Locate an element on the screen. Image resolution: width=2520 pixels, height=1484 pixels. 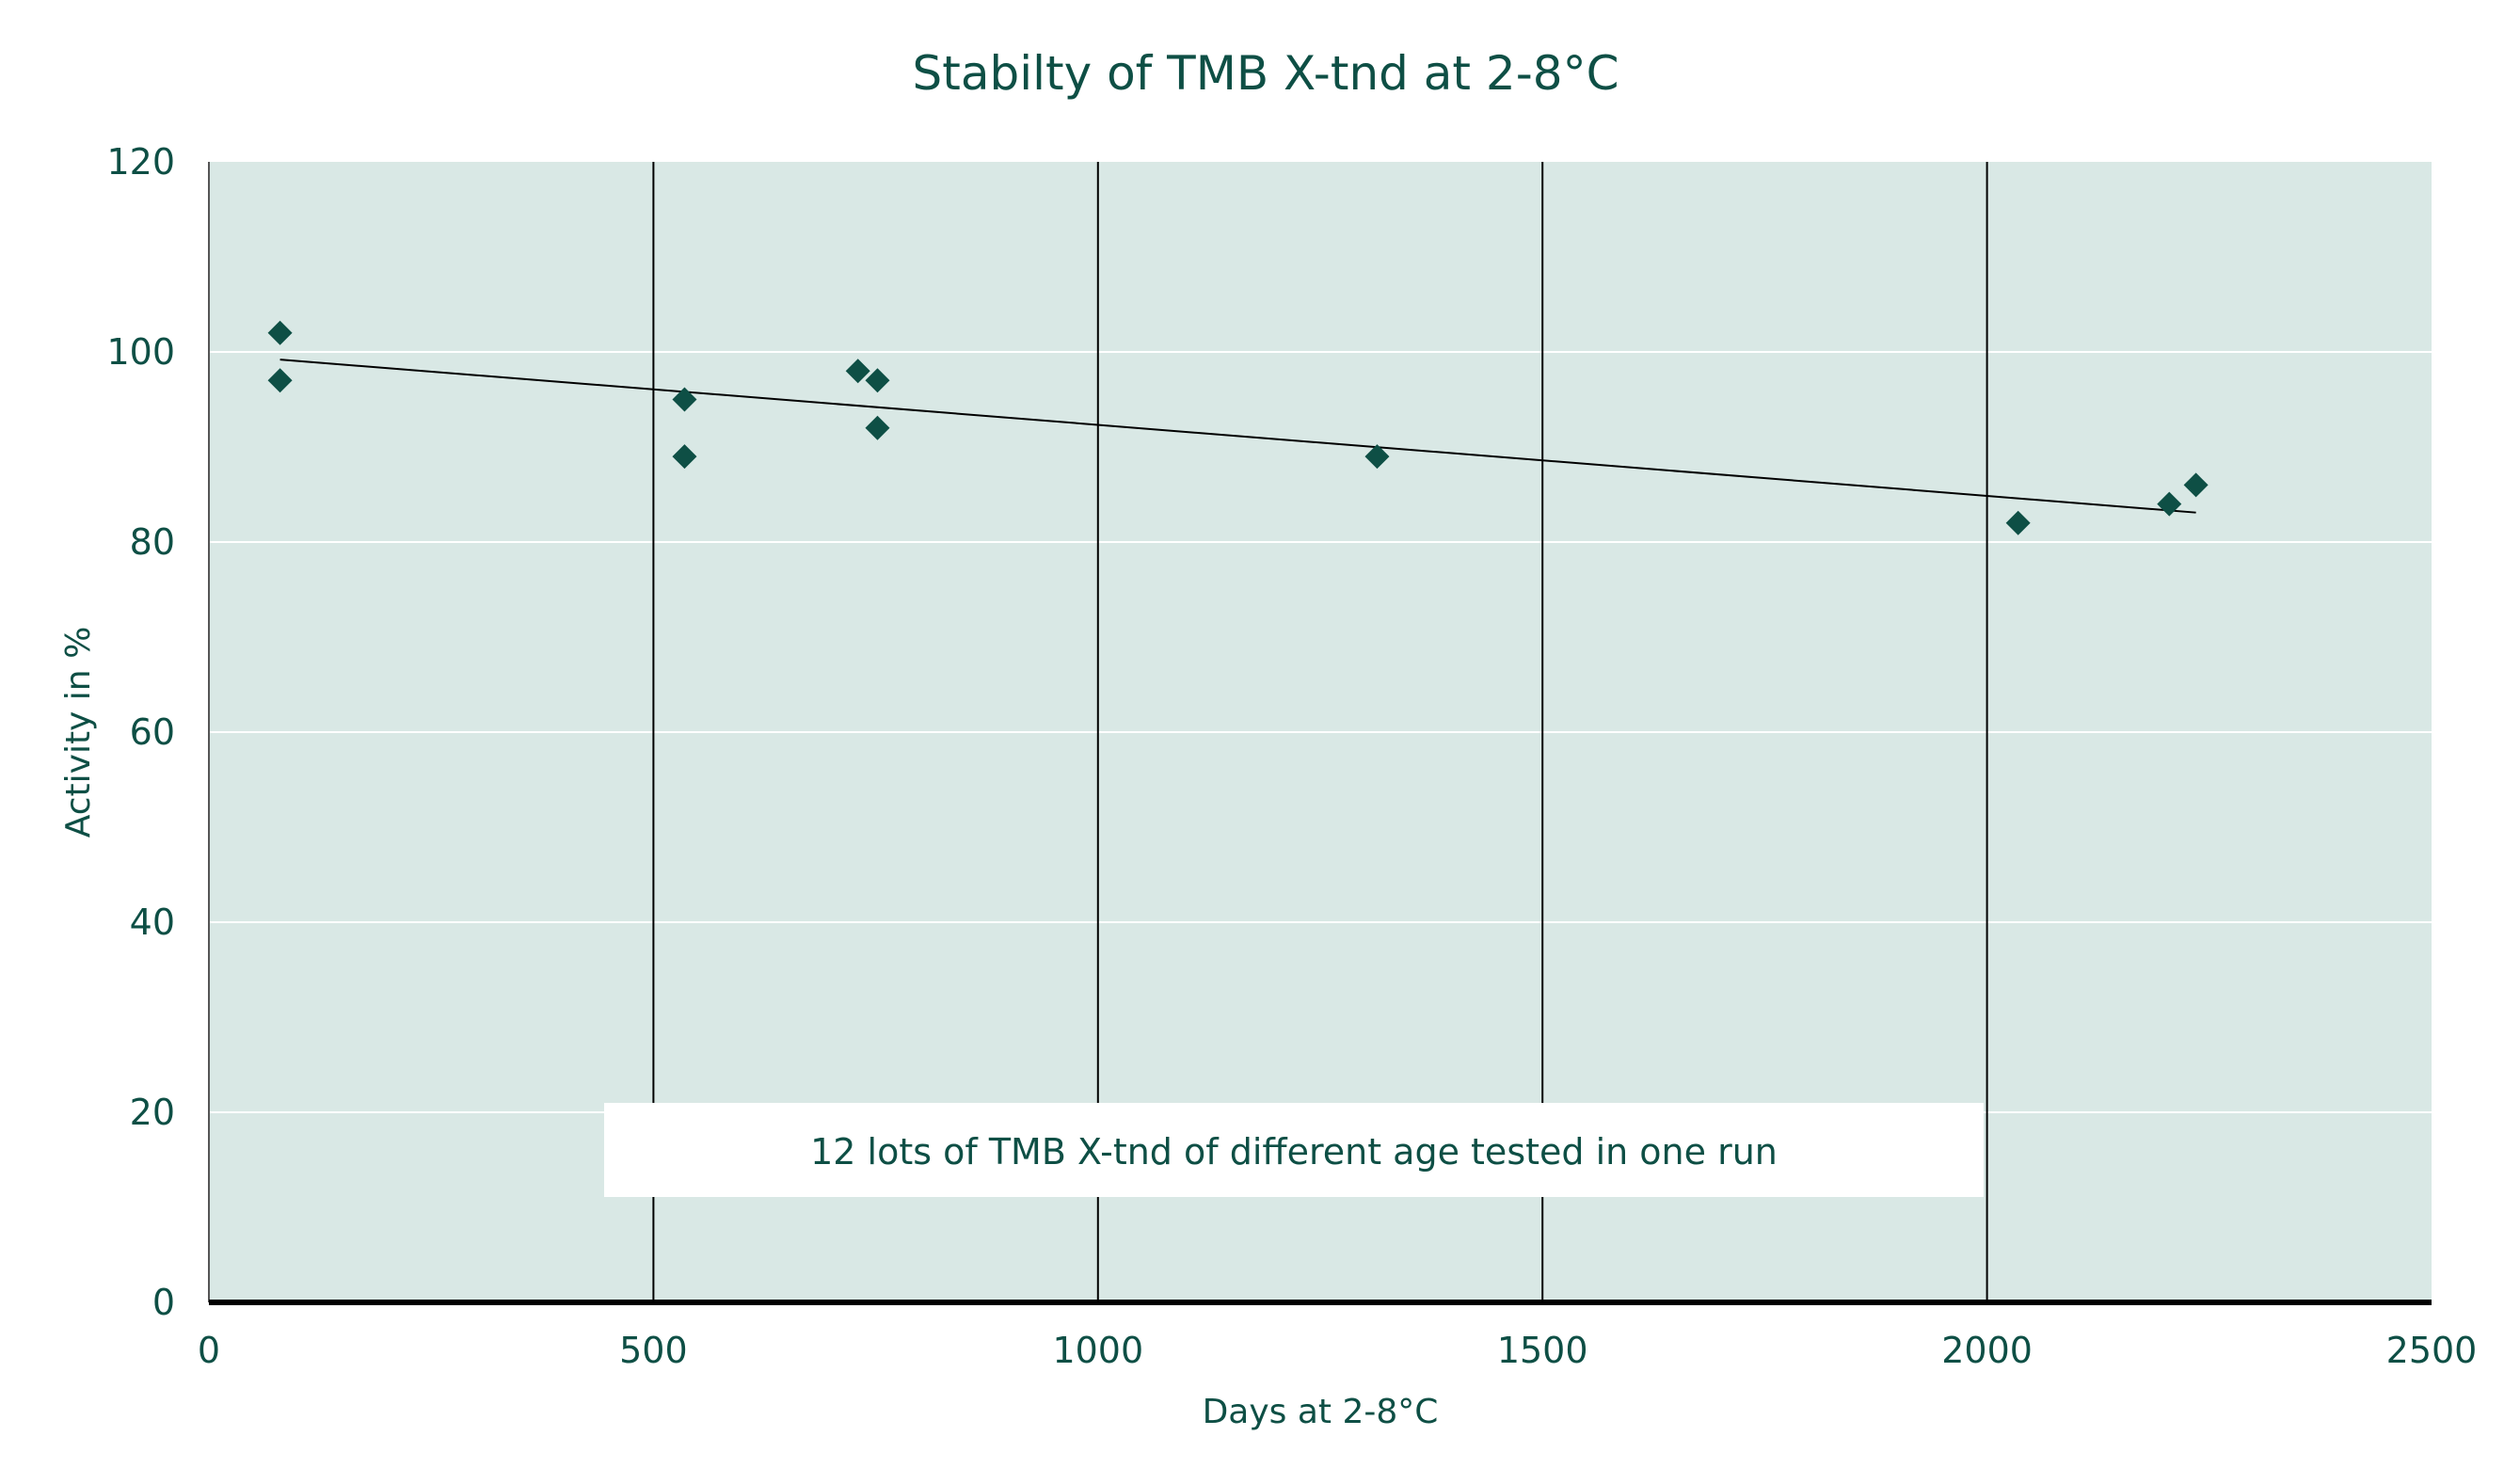
x-tick-label: 1000 is located at coordinates (1097, 1350).